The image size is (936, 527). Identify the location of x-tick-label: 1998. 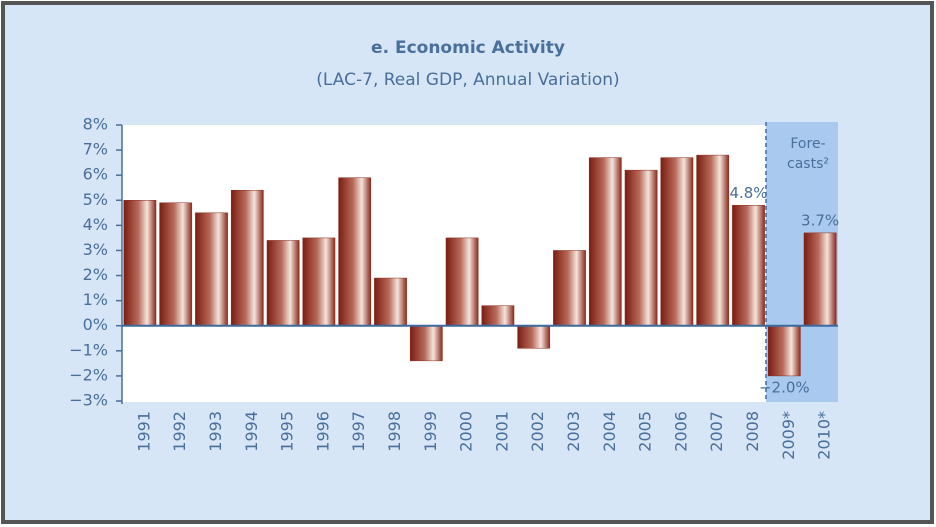
(394, 431).